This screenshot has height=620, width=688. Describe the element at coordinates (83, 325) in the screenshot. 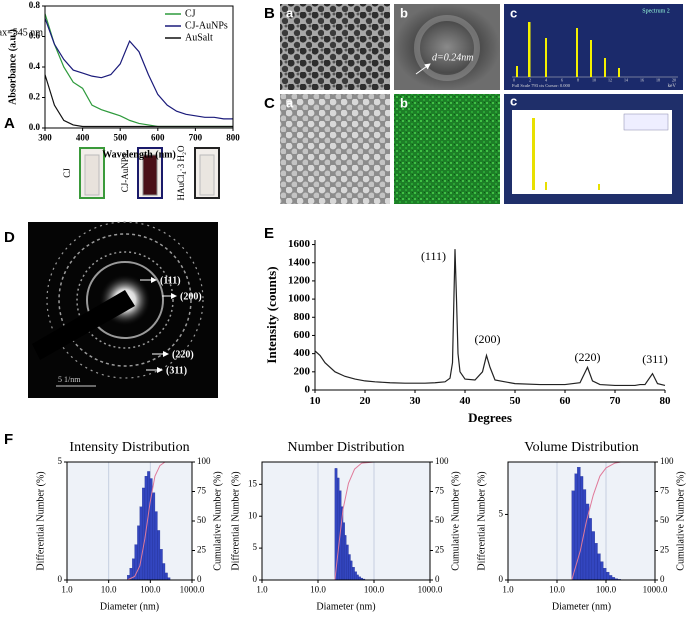

I see `beam-stop` at that location.